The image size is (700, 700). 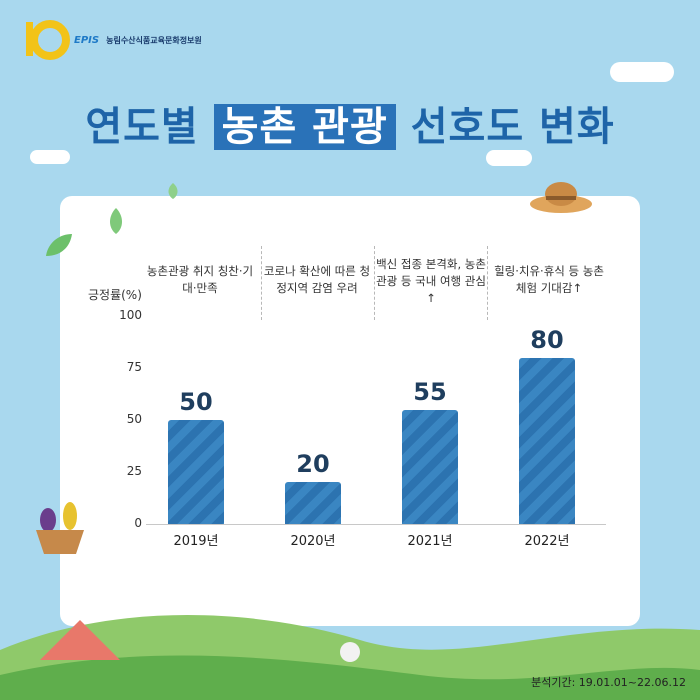 I want to click on x-tick-label: 2022년, so click(x=547, y=541).